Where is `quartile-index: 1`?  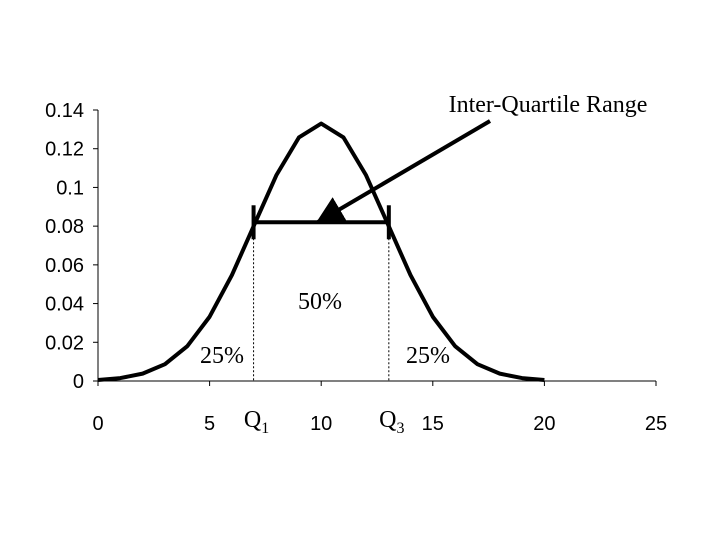 quartile-index: 1 is located at coordinates (265, 428).